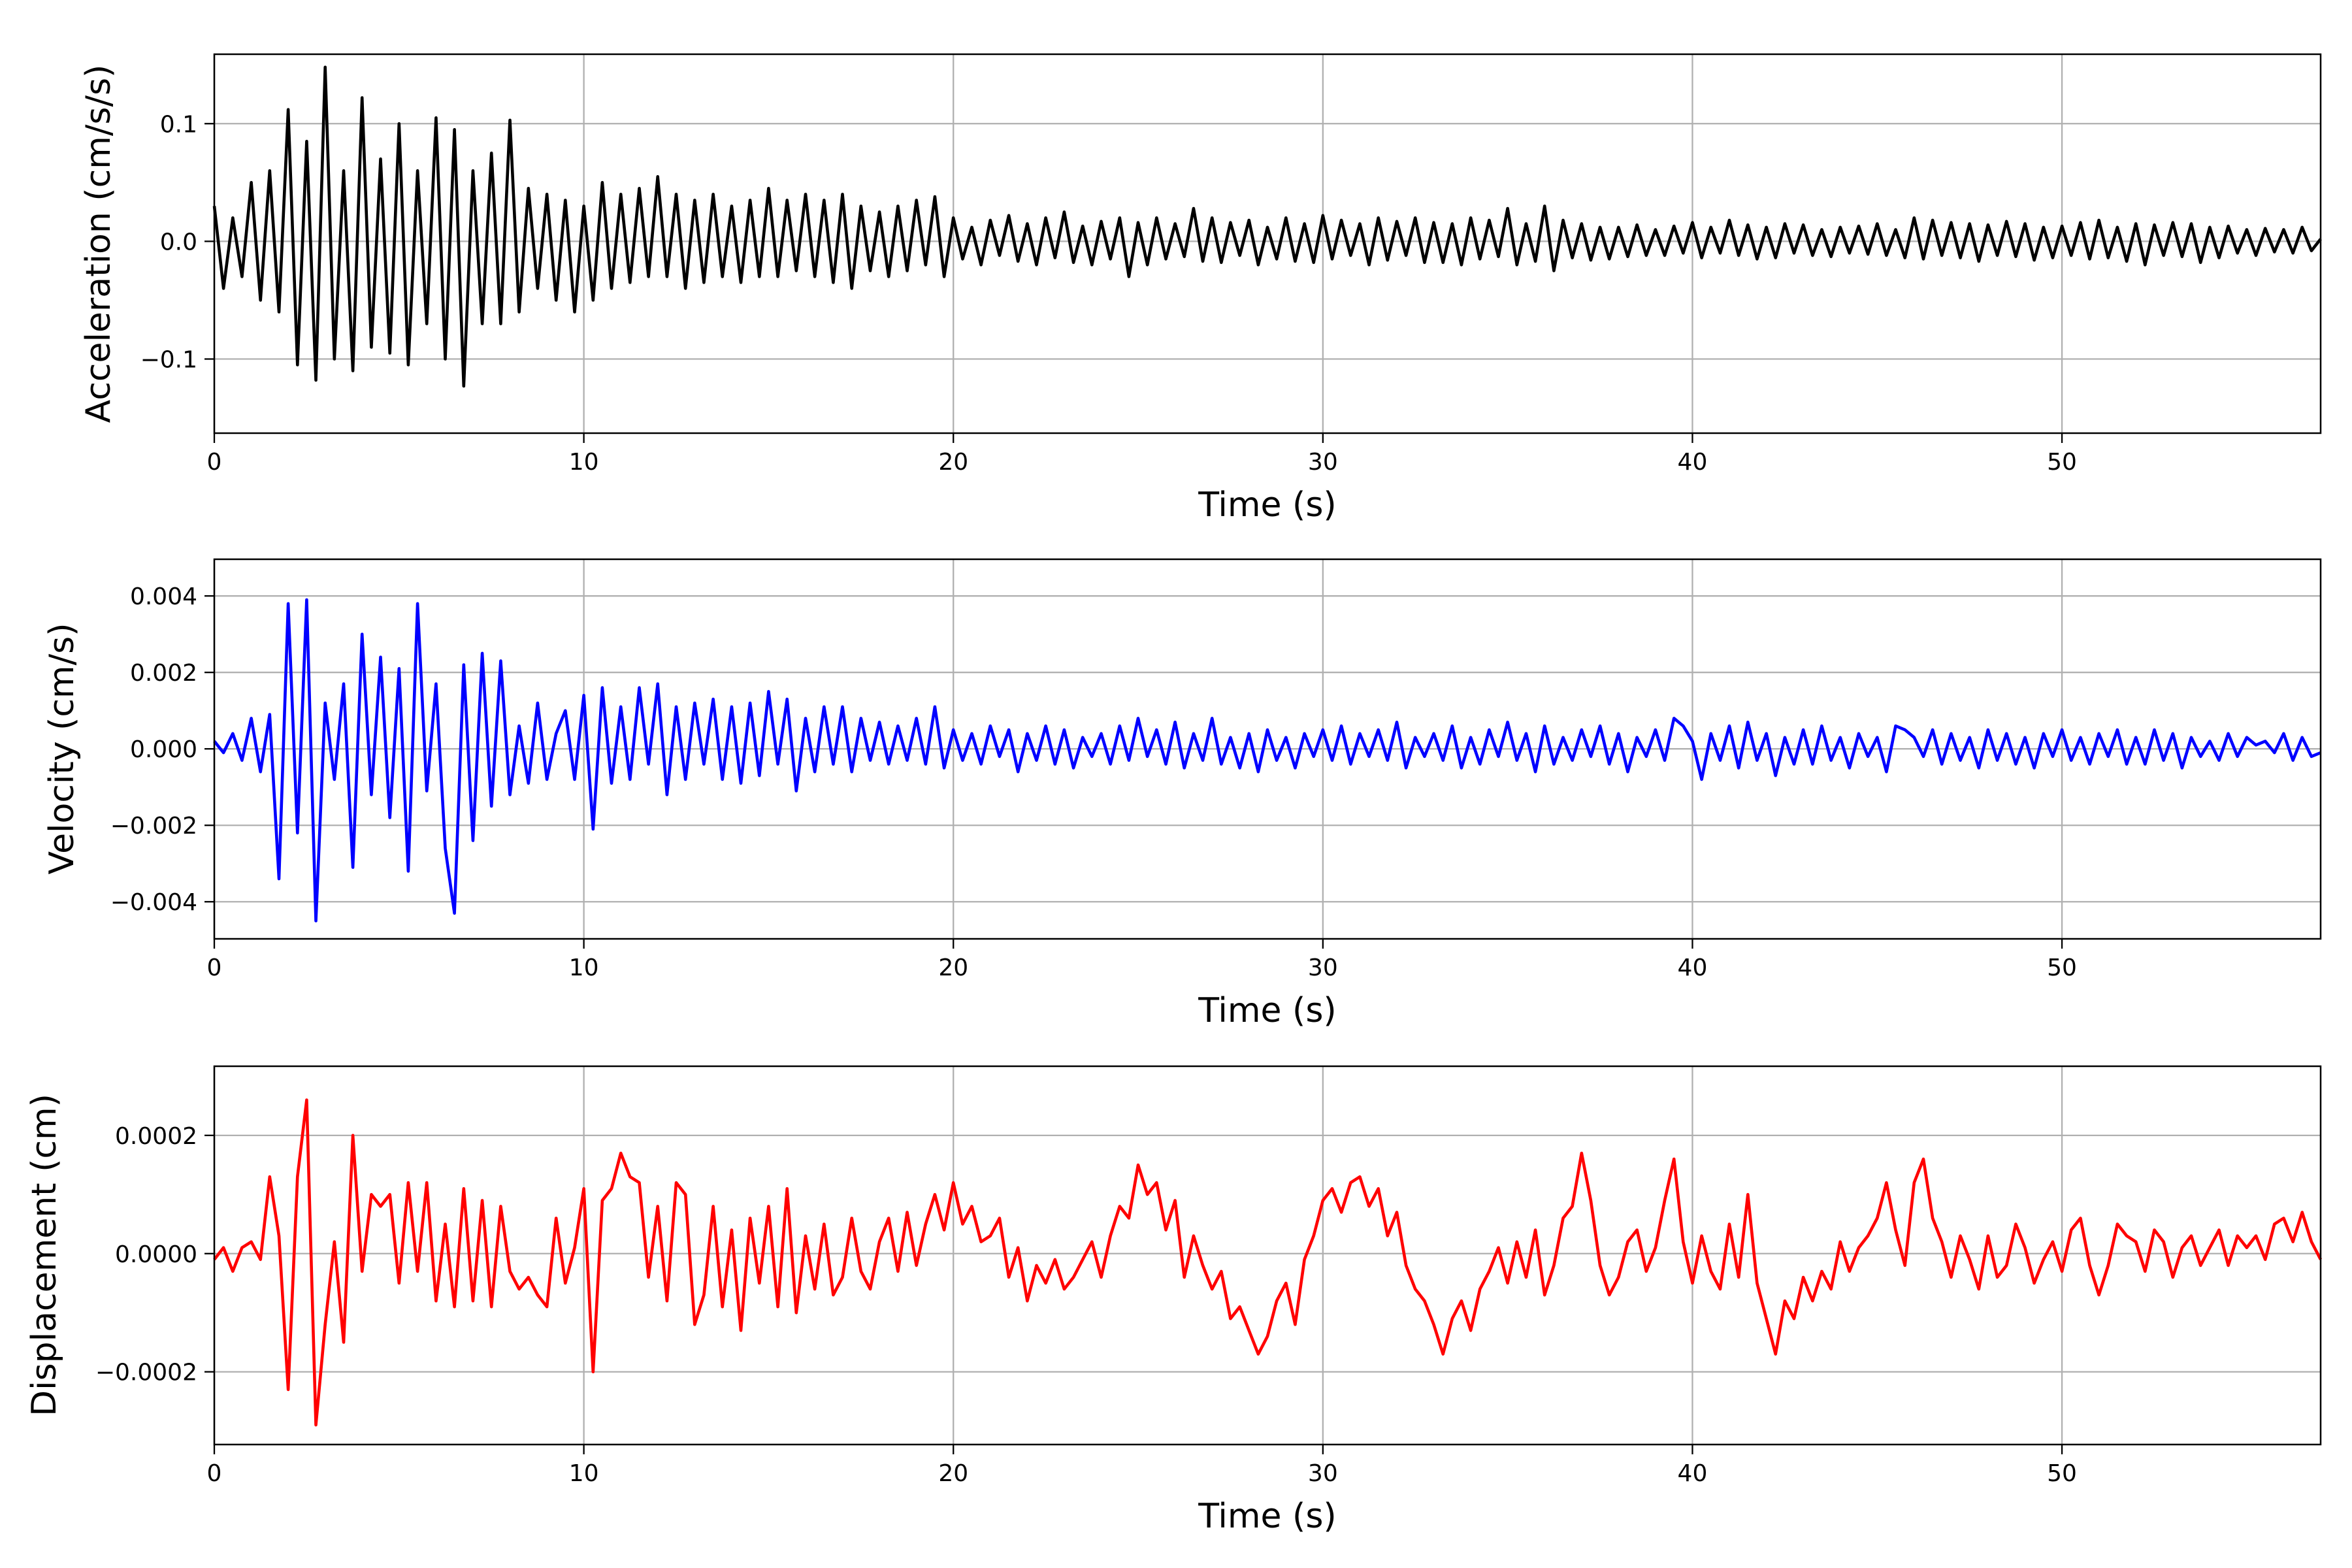 This screenshot has width=2352, height=1568. What do you see at coordinates (178, 242) in the screenshot?
I see `y-tick-label: 0.0` at bounding box center [178, 242].